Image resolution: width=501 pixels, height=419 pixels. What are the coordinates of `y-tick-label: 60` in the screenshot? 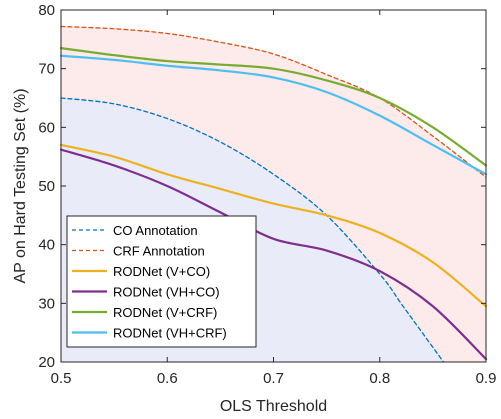 It's located at (46, 127).